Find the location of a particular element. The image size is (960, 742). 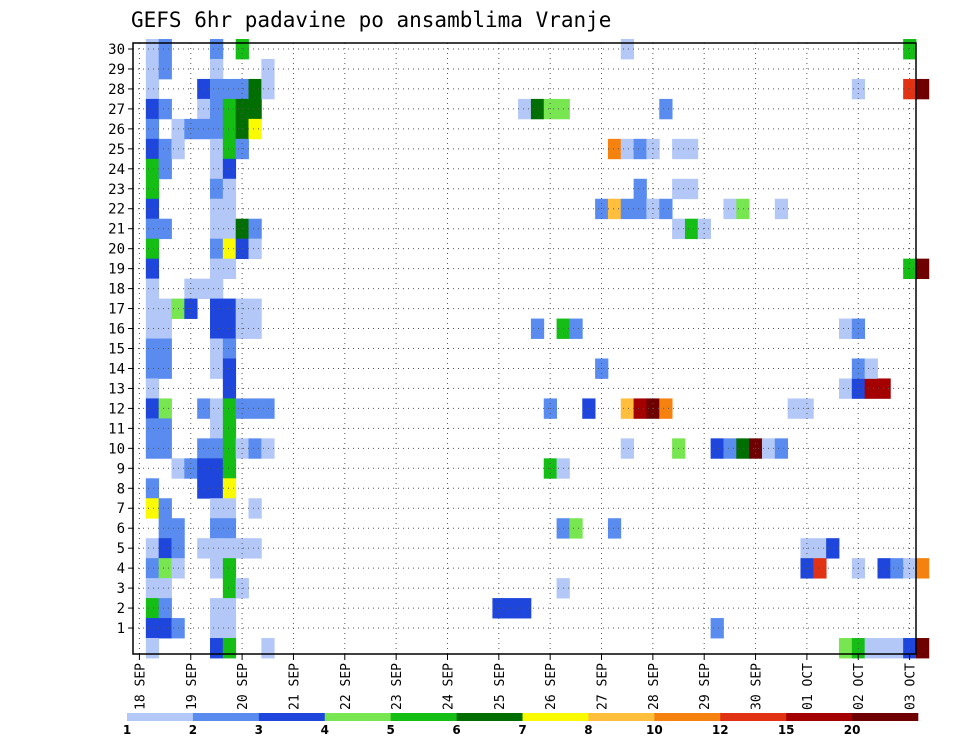

y-tick-label: 7 is located at coordinates (121, 509).